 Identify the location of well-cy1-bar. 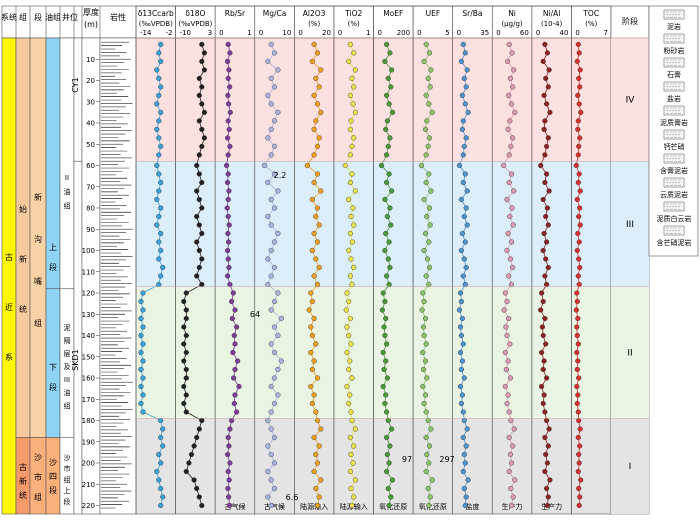
(78, 99).